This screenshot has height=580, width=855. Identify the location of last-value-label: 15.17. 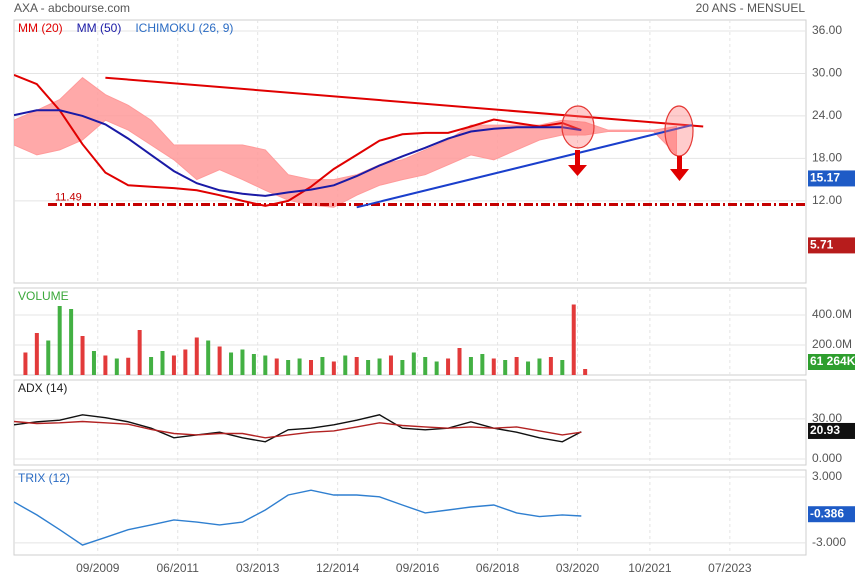
(825, 178).